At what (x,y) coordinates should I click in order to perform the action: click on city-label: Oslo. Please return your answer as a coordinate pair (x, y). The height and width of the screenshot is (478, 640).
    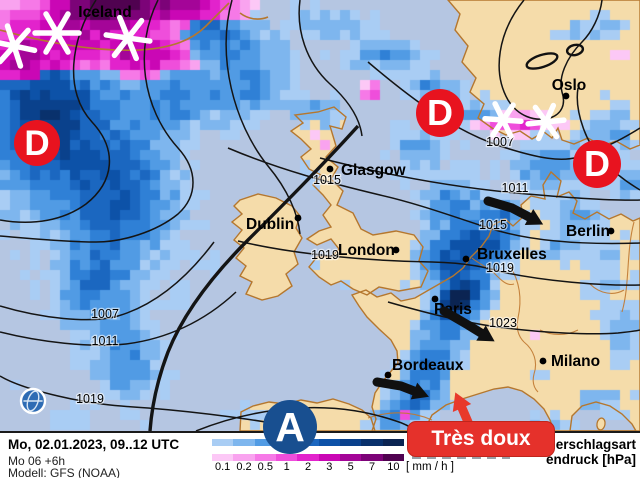
    Looking at the image, I should click on (569, 85).